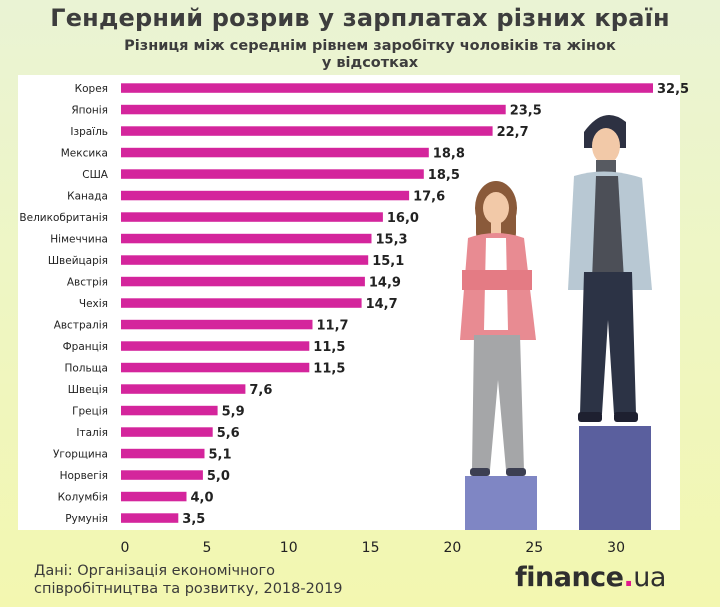 The height and width of the screenshot is (607, 720). Describe the element at coordinates (125, 548) in the screenshot. I see `x-tick-0: 0` at that location.